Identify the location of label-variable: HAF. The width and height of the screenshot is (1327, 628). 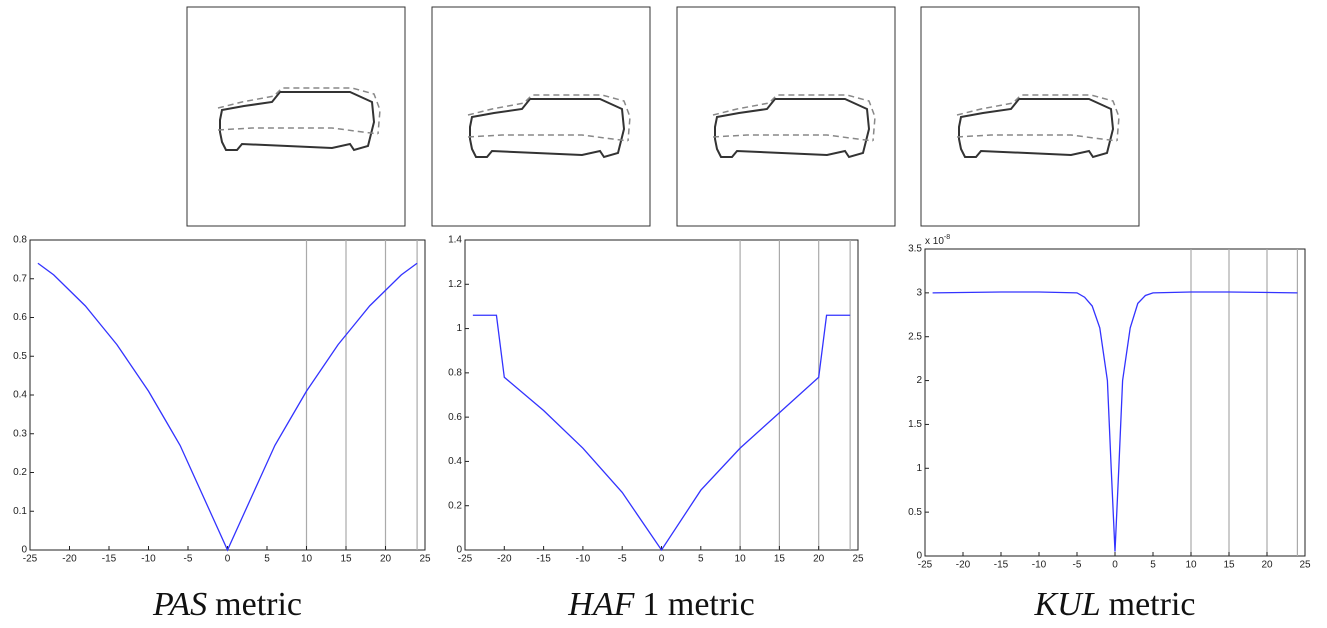
(601, 604).